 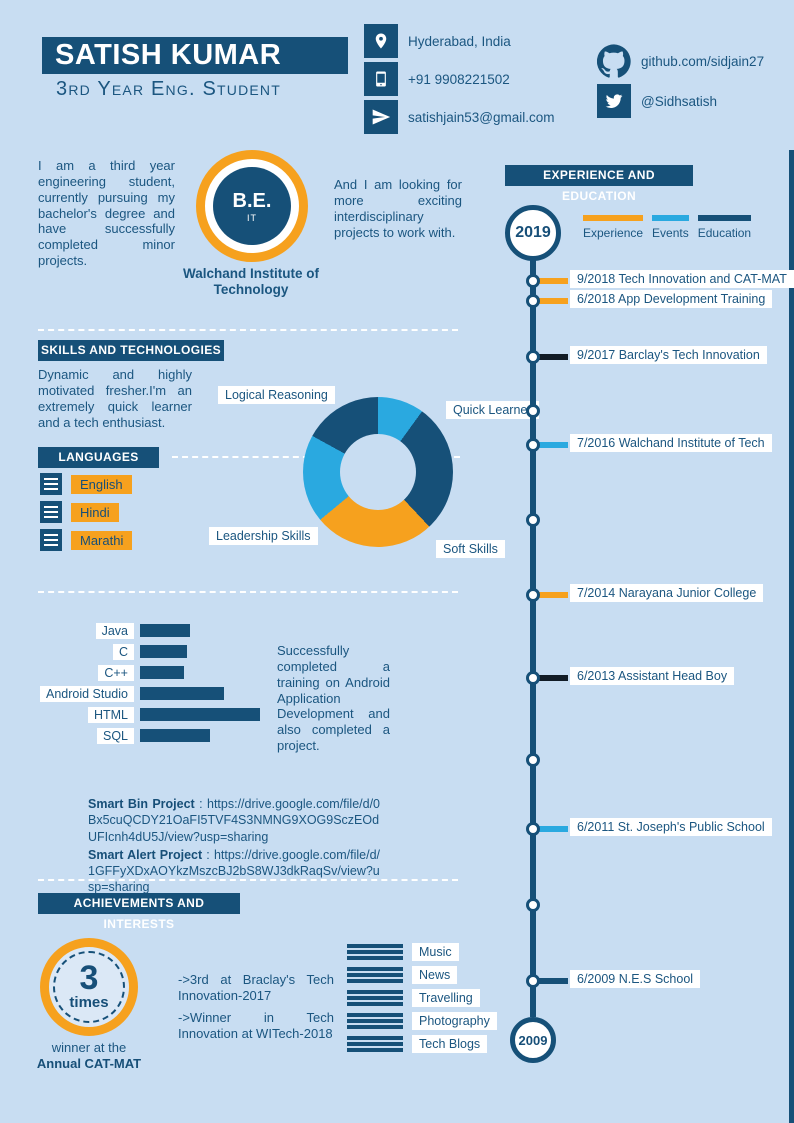 I want to click on social-row: github.com/sidjain27, so click(x=680, y=61).